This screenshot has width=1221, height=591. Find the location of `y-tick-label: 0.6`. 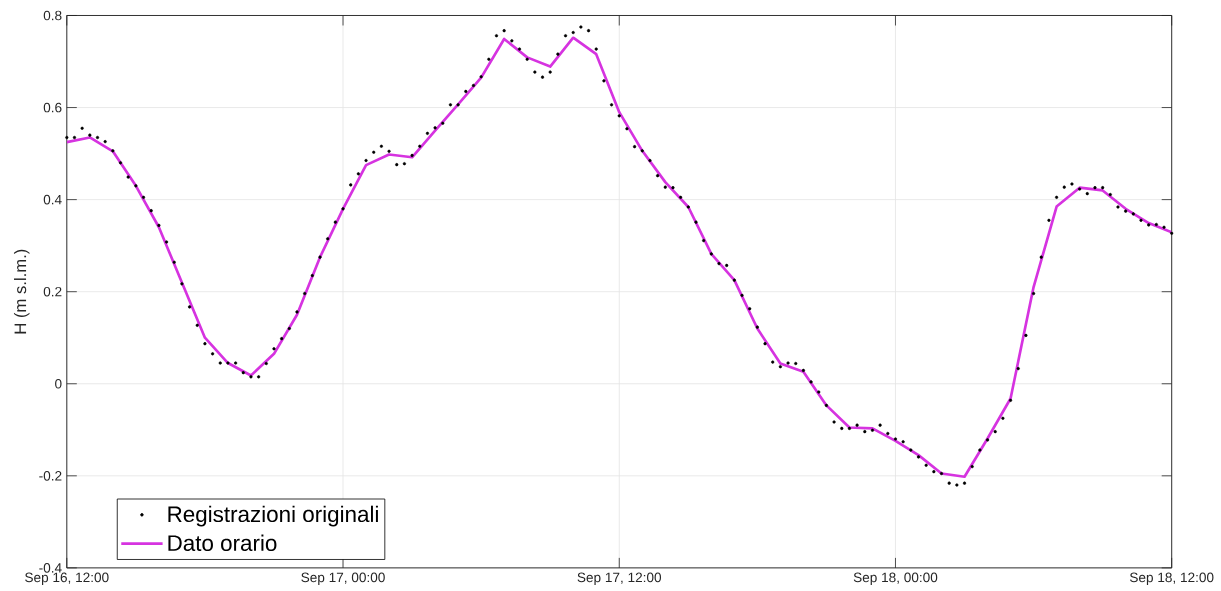

y-tick-label: 0.6 is located at coordinates (52, 107).